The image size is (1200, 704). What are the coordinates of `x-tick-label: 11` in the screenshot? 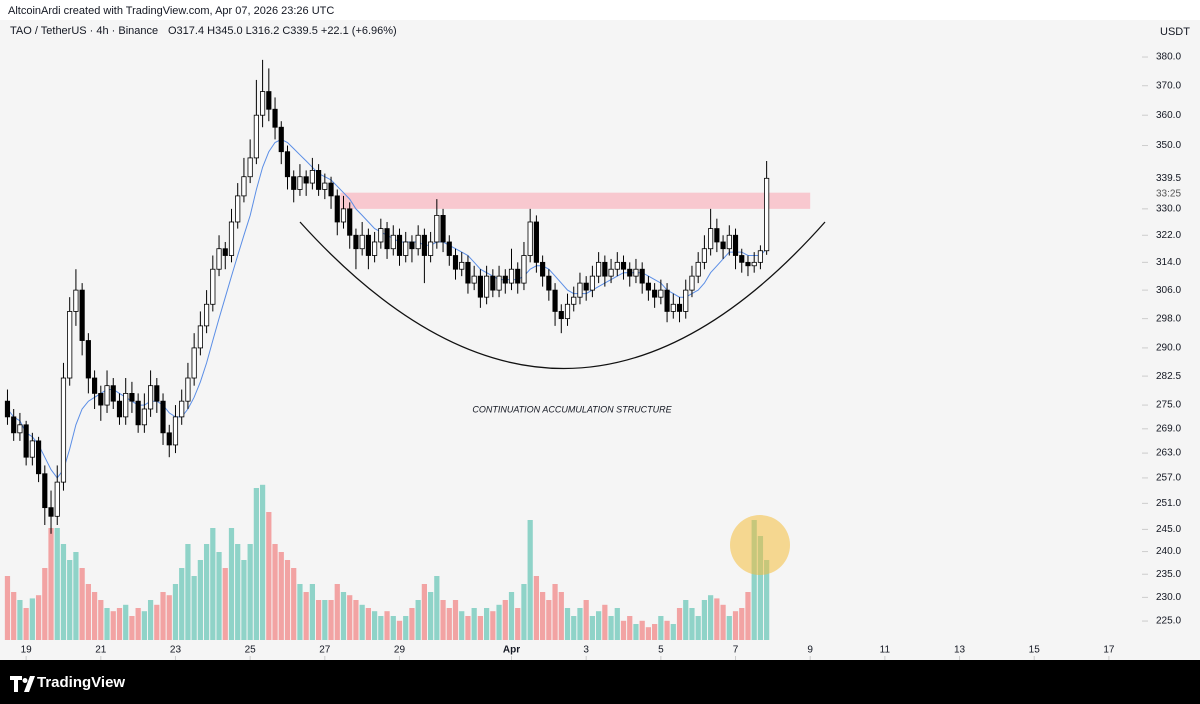 It's located at (885, 650).